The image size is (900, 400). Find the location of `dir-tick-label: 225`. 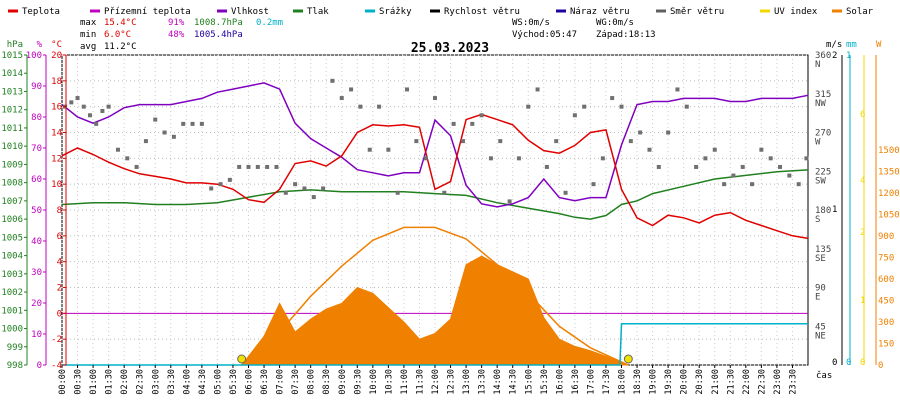

dir-tick-label: 225 is located at coordinates (823, 172).